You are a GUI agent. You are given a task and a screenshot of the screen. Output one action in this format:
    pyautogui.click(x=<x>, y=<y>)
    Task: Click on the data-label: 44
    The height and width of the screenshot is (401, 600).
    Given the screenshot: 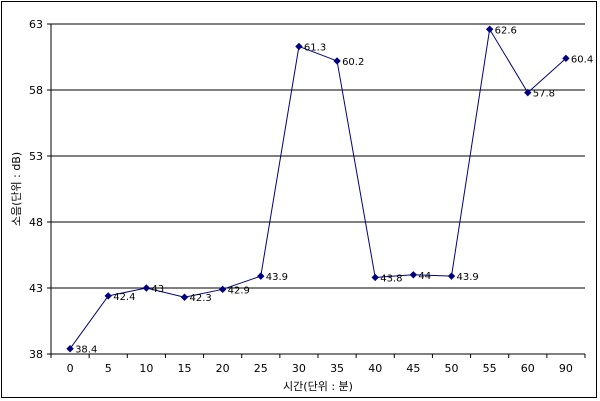 What is the action you would take?
    pyautogui.click(x=424, y=276)
    